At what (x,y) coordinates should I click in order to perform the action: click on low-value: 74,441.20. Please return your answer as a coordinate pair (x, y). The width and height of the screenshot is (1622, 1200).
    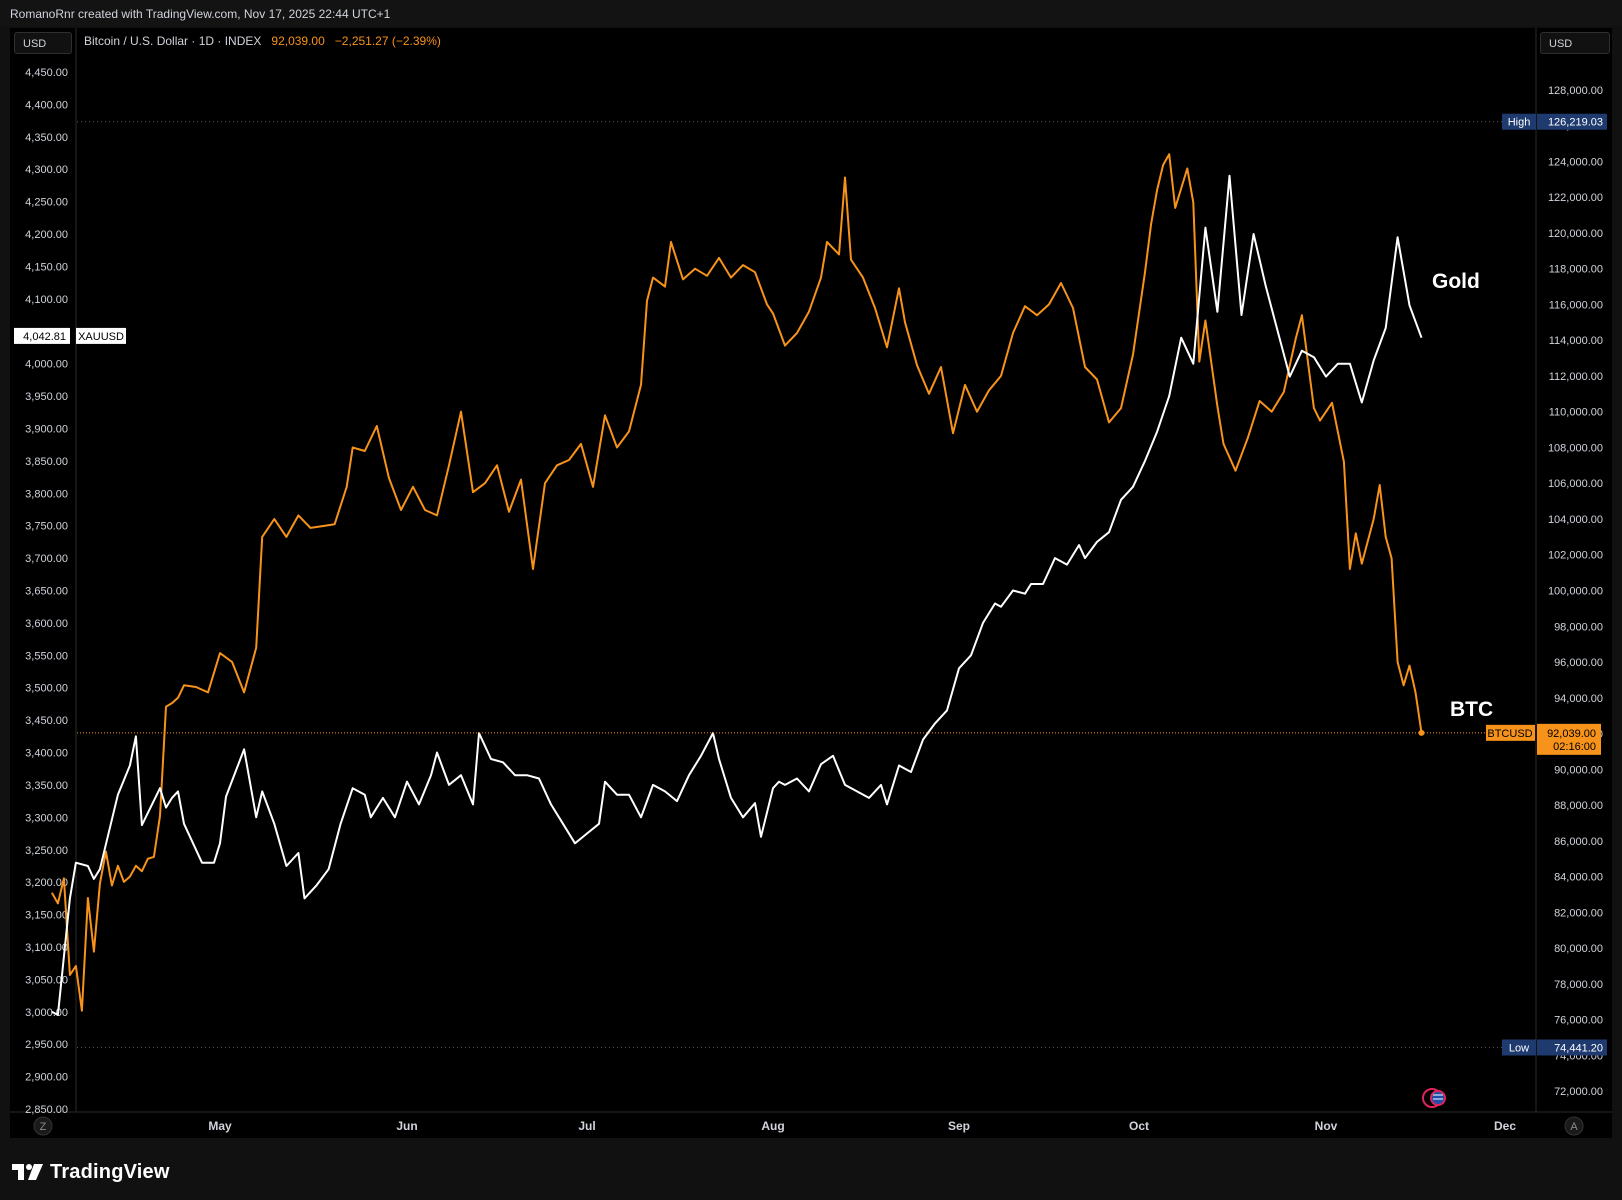
    Looking at the image, I should click on (1578, 1048).